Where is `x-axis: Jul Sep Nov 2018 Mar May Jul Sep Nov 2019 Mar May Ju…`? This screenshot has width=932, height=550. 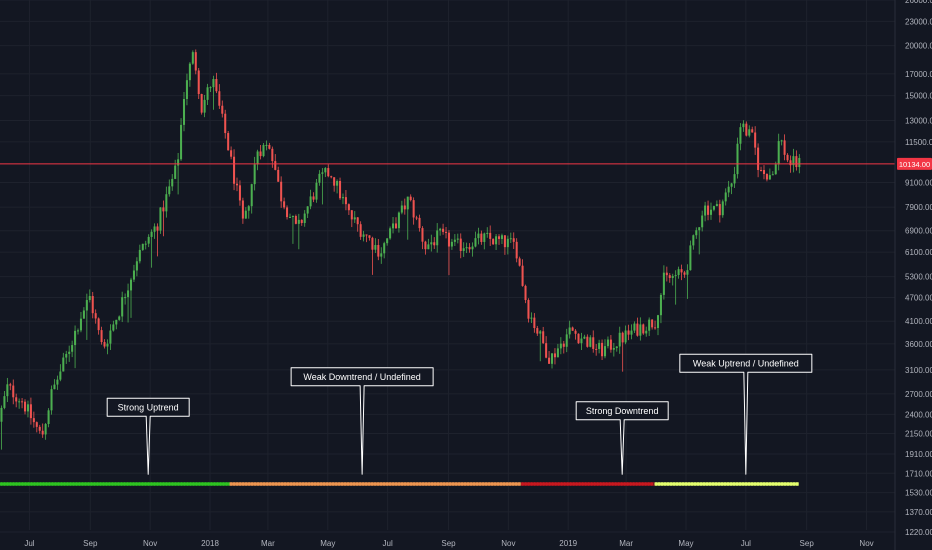
x-axis: Jul Sep Nov 2018 Mar May Jul Sep Nov 2019 Mar May Ju… is located at coordinates (448, 543).